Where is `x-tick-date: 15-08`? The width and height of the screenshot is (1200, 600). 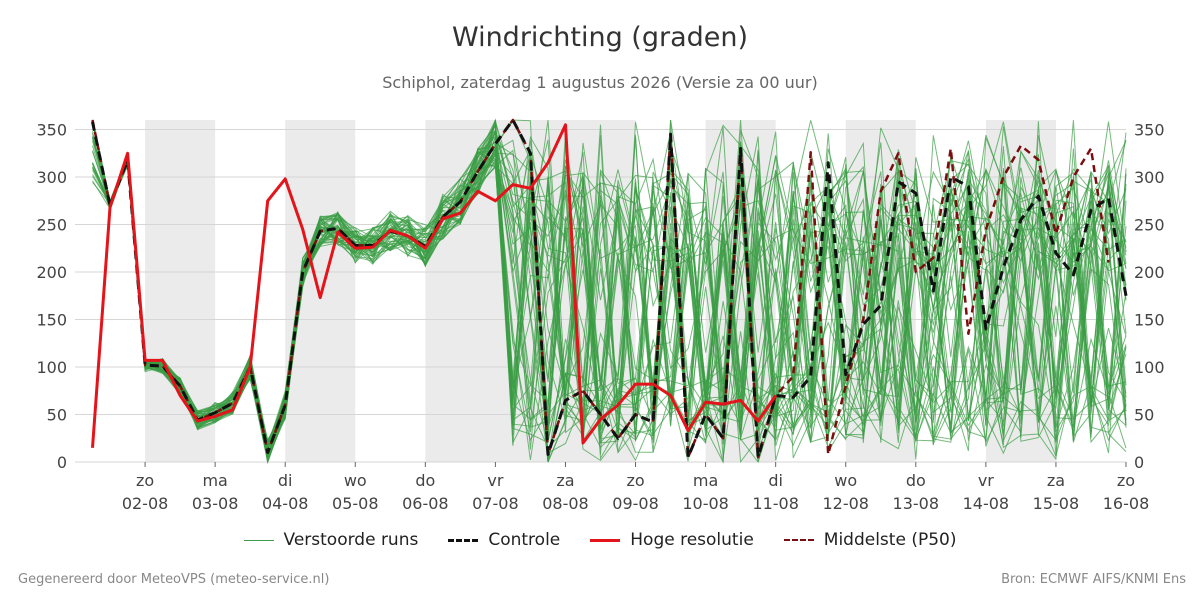 x-tick-date: 15-08 is located at coordinates (1056, 503).